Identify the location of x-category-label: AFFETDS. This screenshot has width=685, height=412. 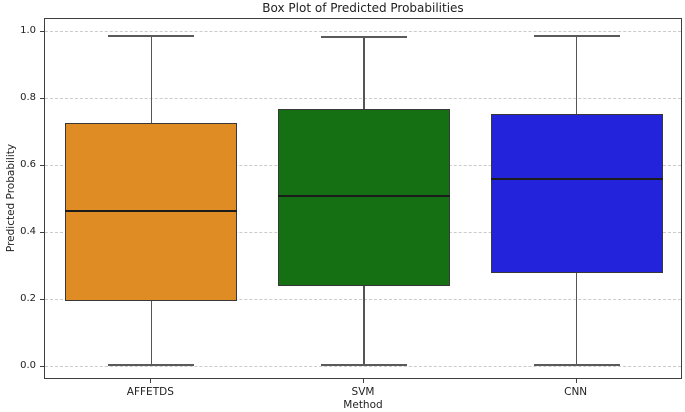
(150, 392).